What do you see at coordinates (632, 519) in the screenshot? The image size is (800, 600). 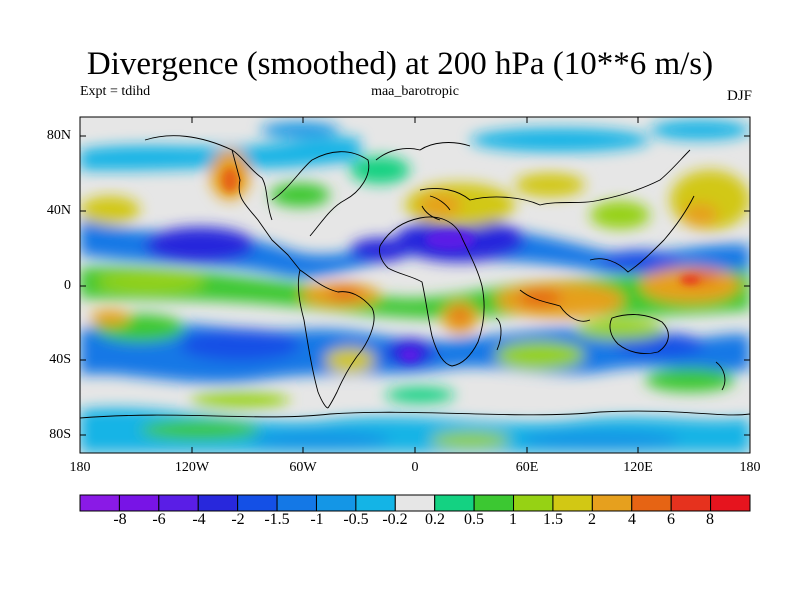 I see `colorbar-label: 4` at bounding box center [632, 519].